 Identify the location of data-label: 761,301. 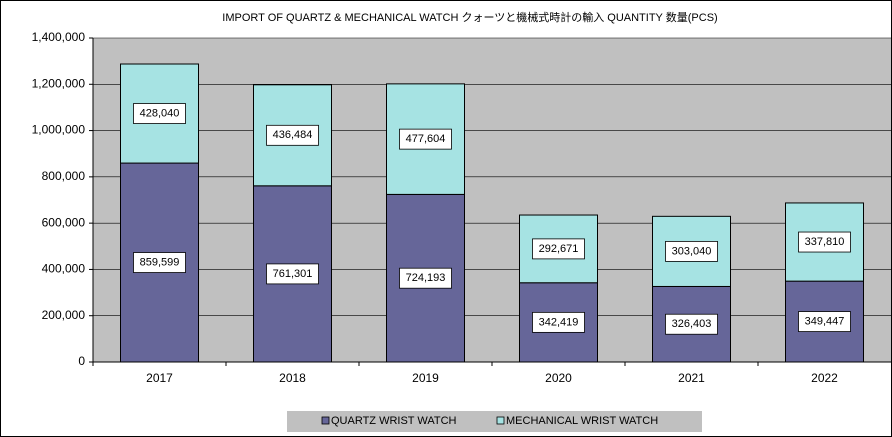
(293, 274).